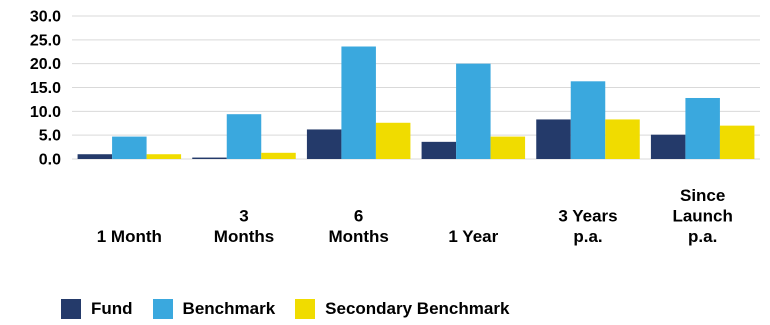  I want to click on category-label: 1 Month, so click(129, 236).